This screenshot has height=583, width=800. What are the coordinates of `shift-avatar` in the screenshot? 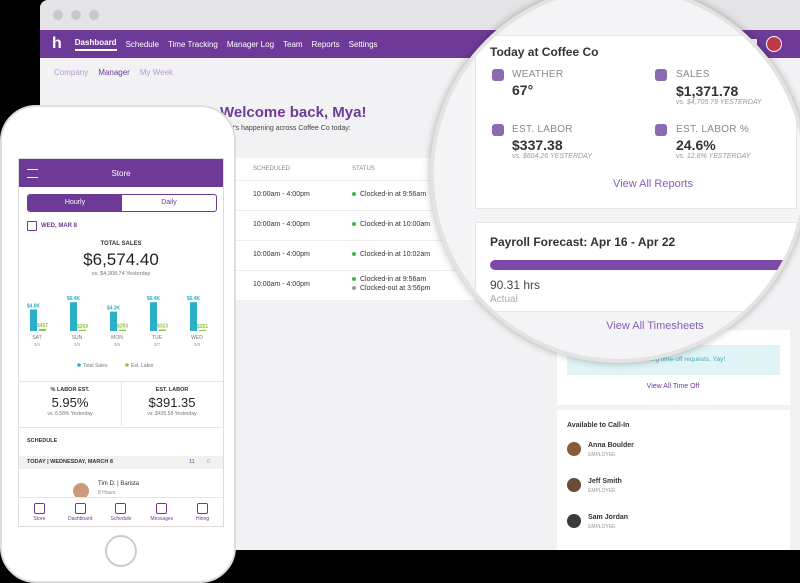 It's located at (81, 491).